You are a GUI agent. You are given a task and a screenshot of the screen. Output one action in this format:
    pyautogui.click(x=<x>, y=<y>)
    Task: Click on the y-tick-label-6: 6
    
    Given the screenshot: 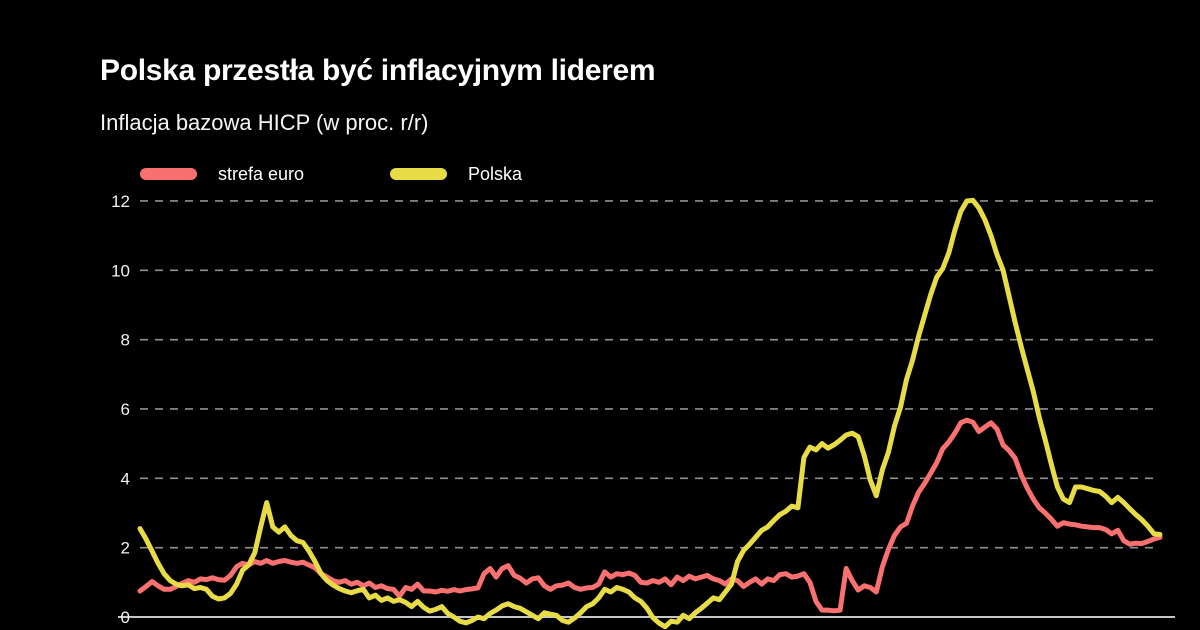 What is the action you would take?
    pyautogui.click(x=125, y=409)
    